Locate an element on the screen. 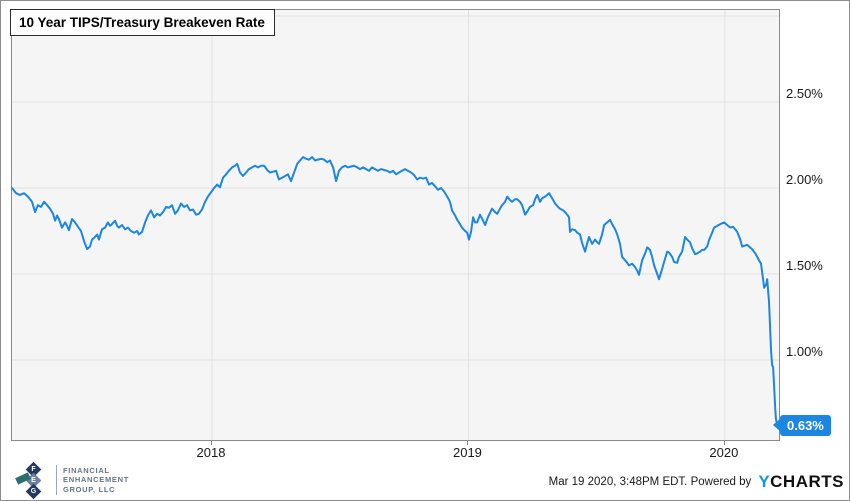 This screenshot has width=850, height=501. powered-by-label: Powered by is located at coordinates (719, 482).